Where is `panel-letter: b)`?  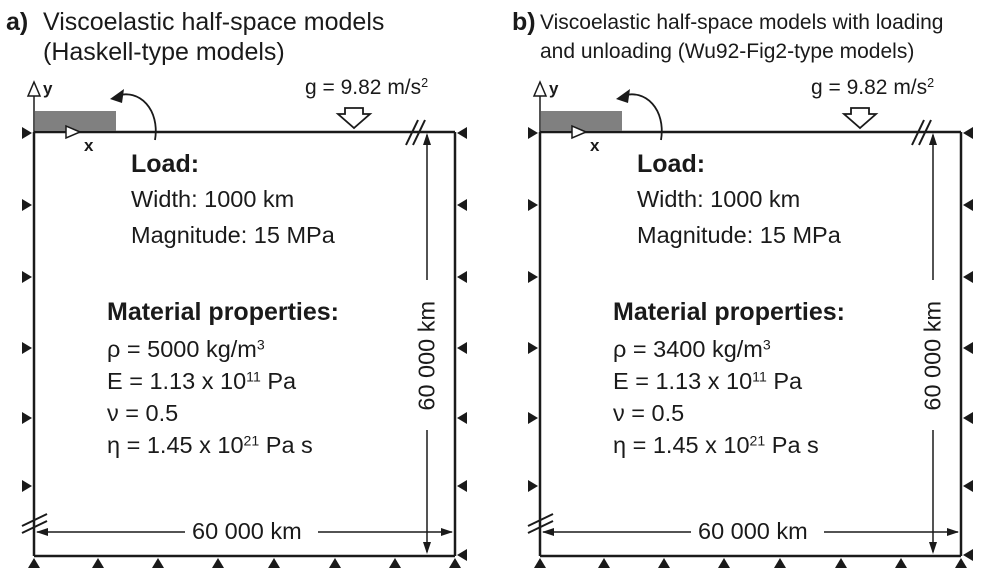
panel-letter: b) is located at coordinates (524, 22).